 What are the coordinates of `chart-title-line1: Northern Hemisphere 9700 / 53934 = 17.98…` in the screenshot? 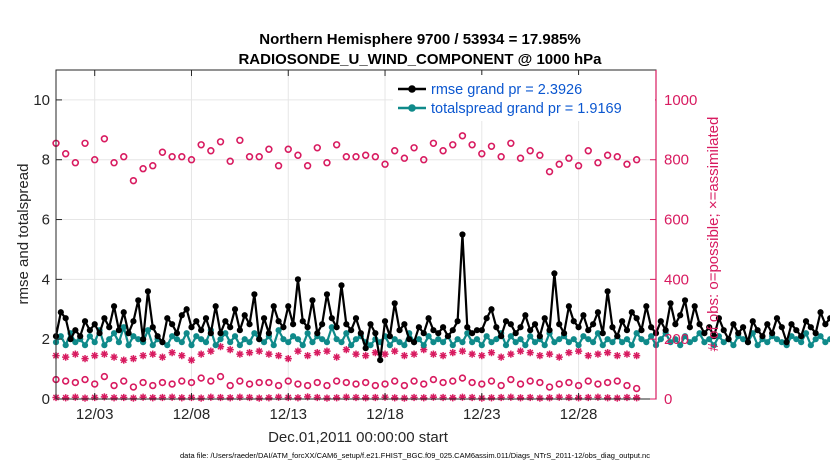 It's located at (419, 39).